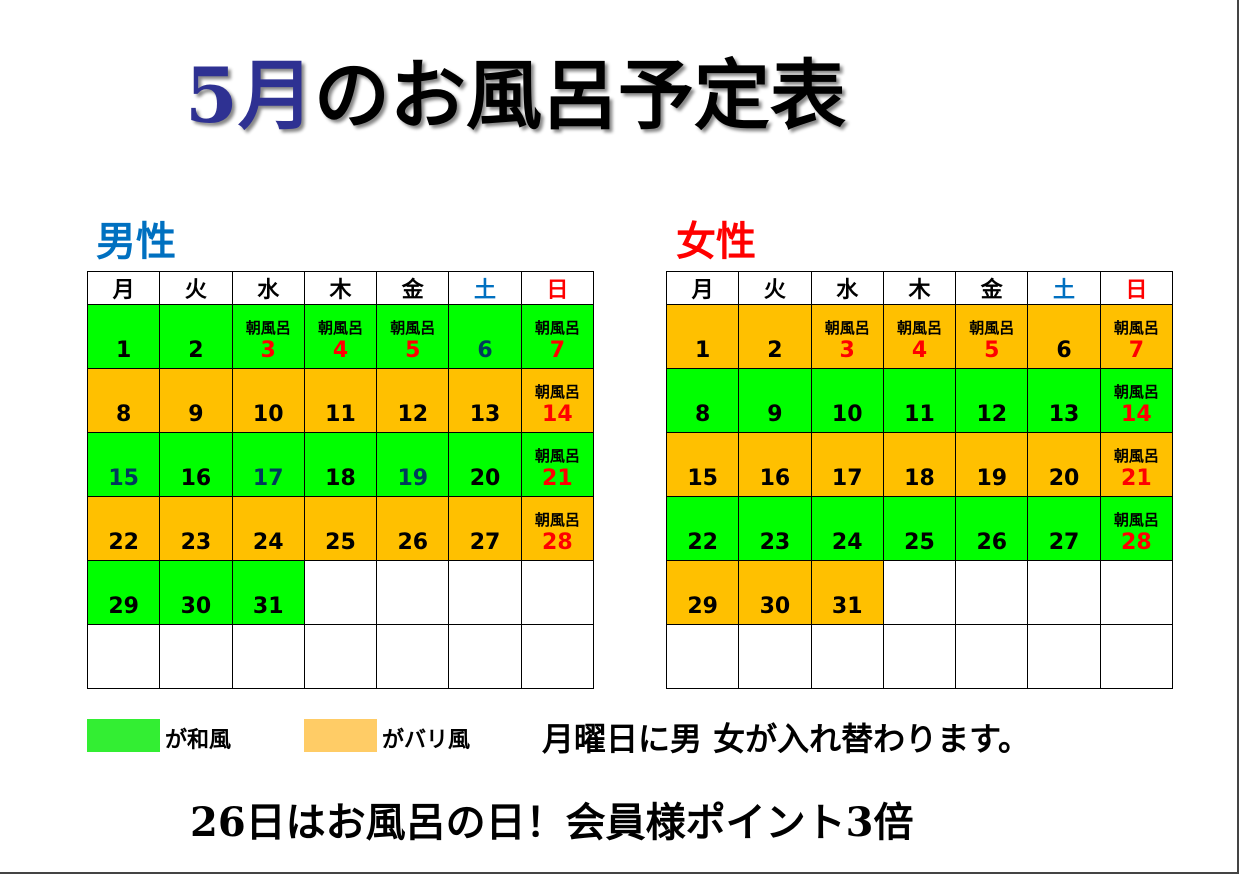  Describe the element at coordinates (196, 464) in the screenshot. I see `calendar-day-cell: 16` at that location.